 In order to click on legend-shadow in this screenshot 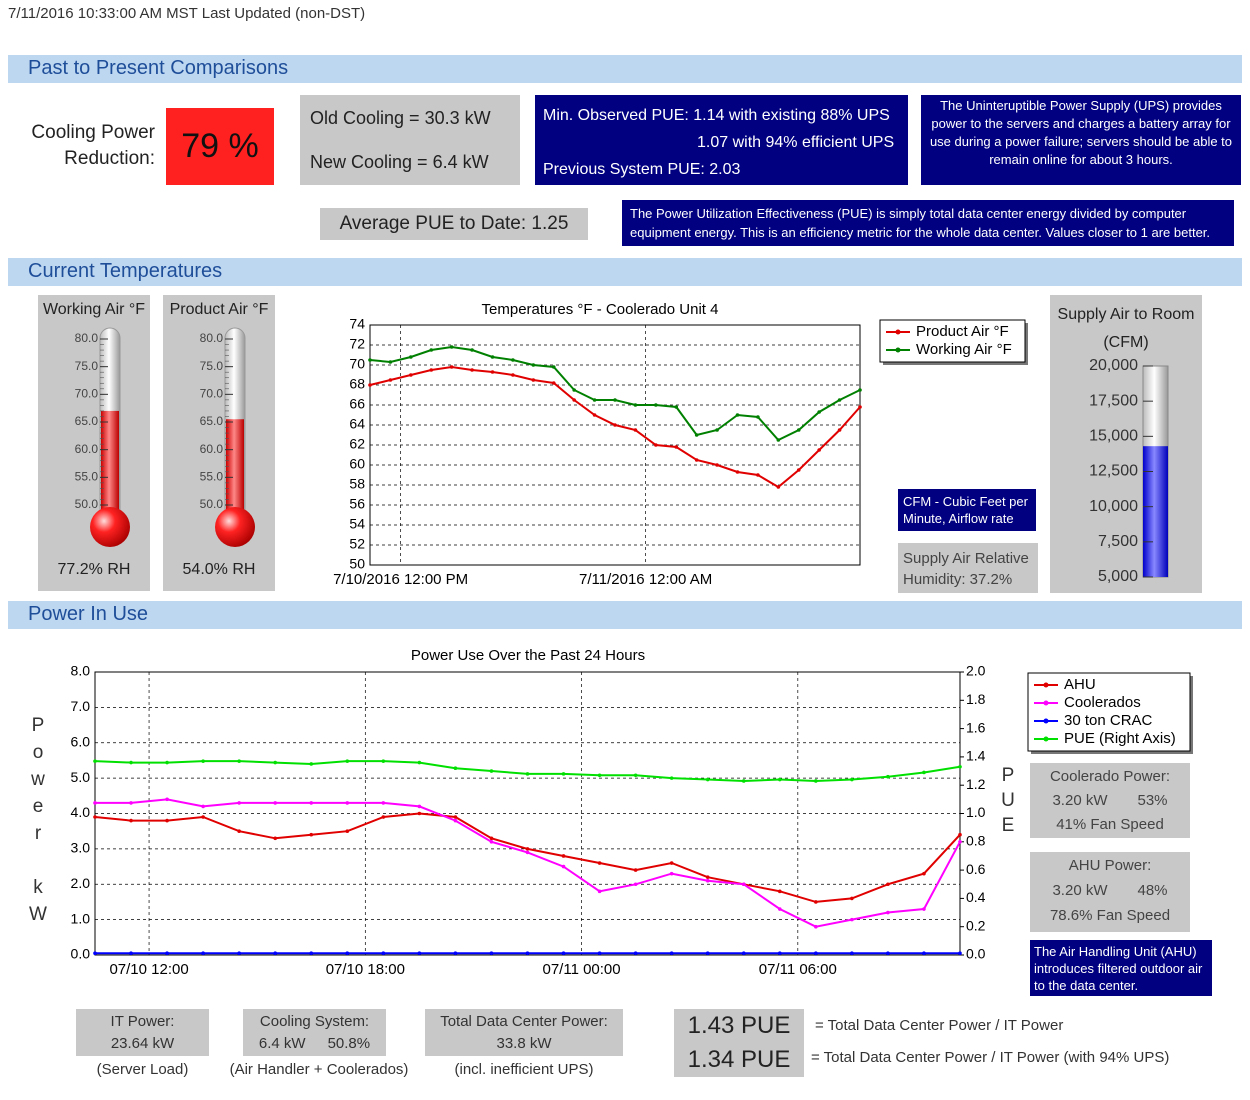, I will do `click(1112, 715)`.